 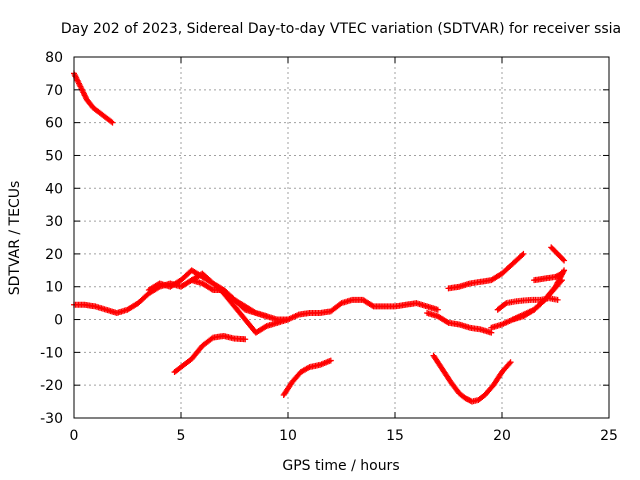 What do you see at coordinates (395, 436) in the screenshot?
I see `x-tick-label: 15` at bounding box center [395, 436].